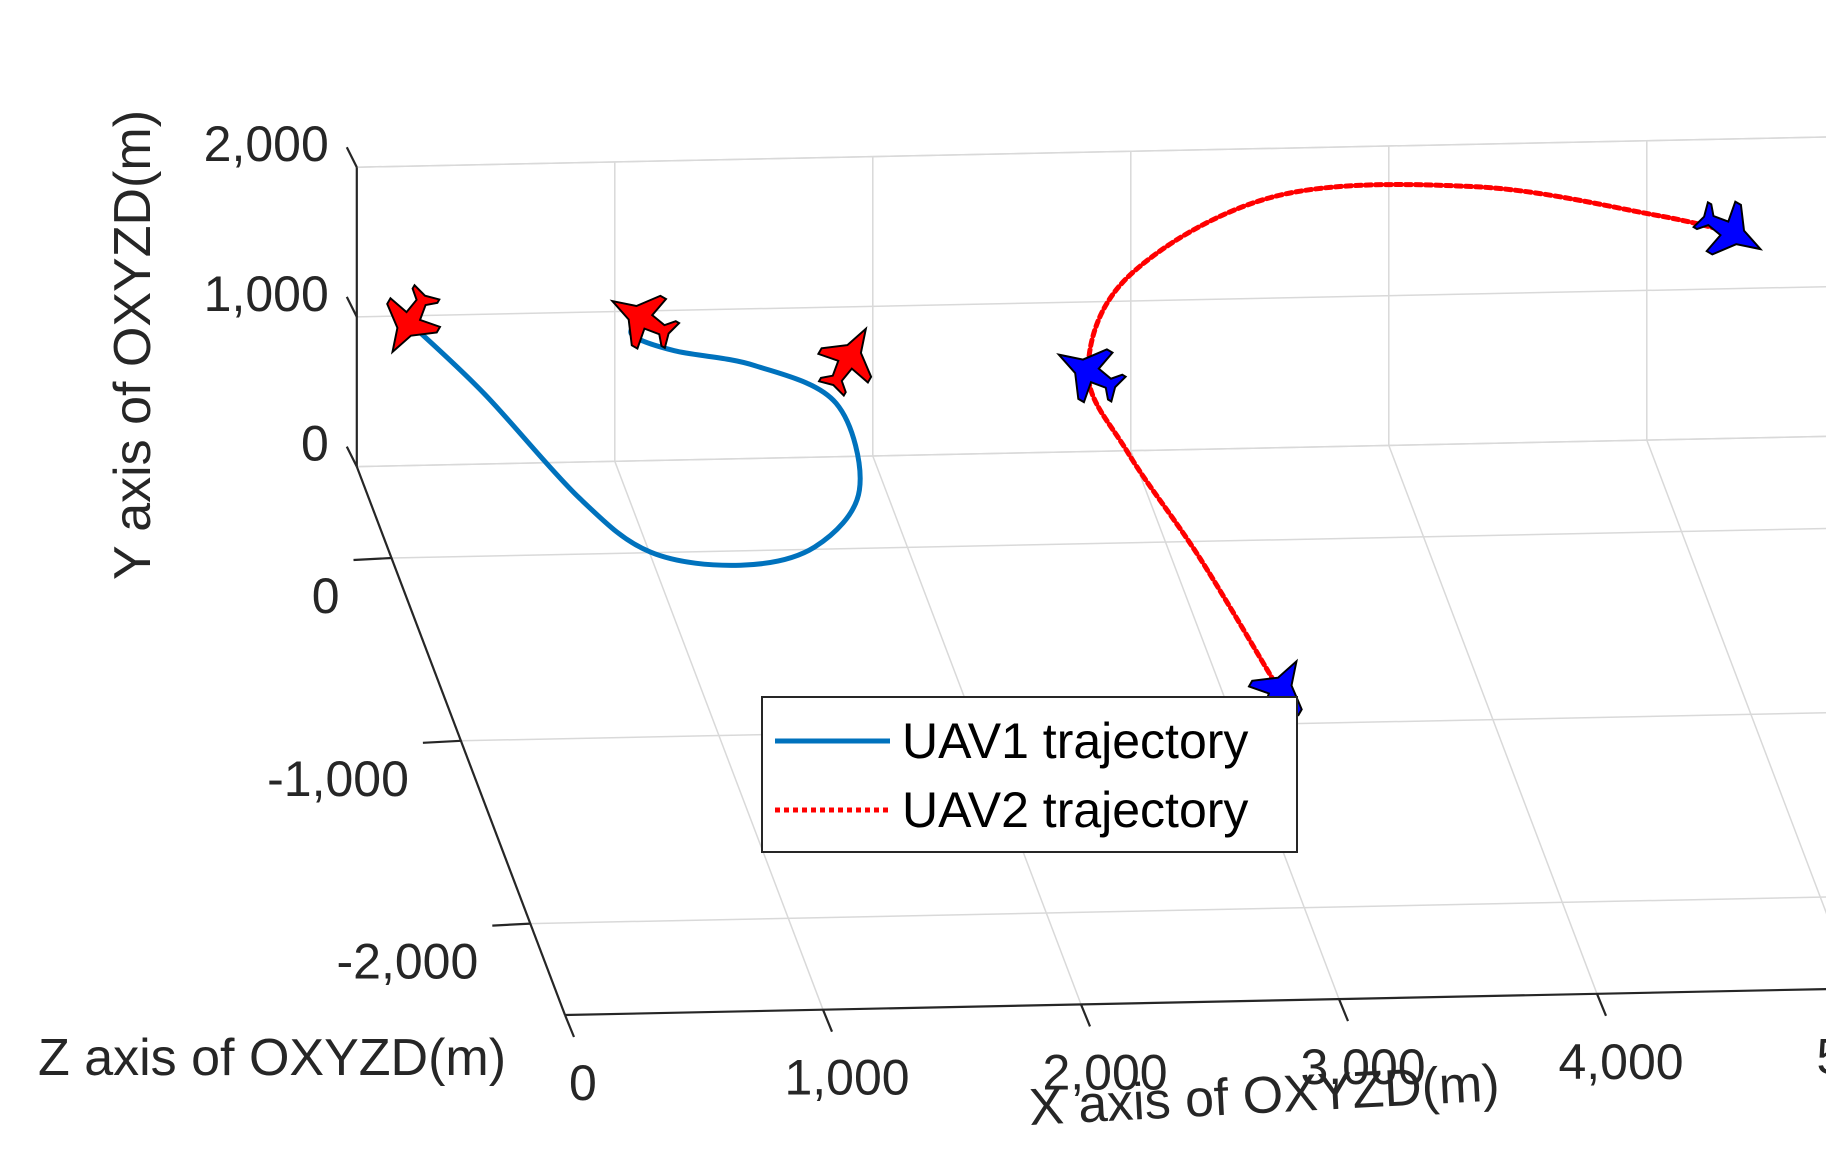  I want to click on y-tick-label: 0, so click(315, 444).